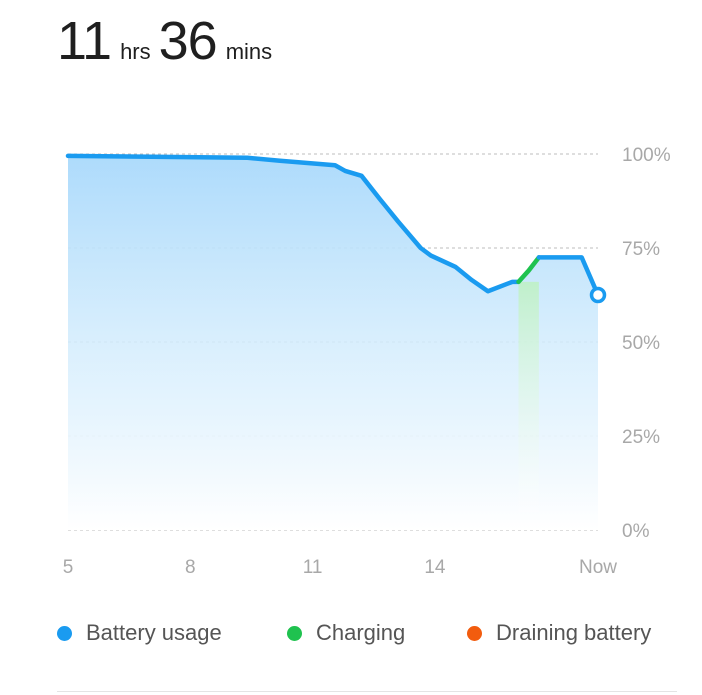 This screenshot has width=702, height=695. What do you see at coordinates (249, 51) in the screenshot?
I see `minutes-unit: mins` at bounding box center [249, 51].